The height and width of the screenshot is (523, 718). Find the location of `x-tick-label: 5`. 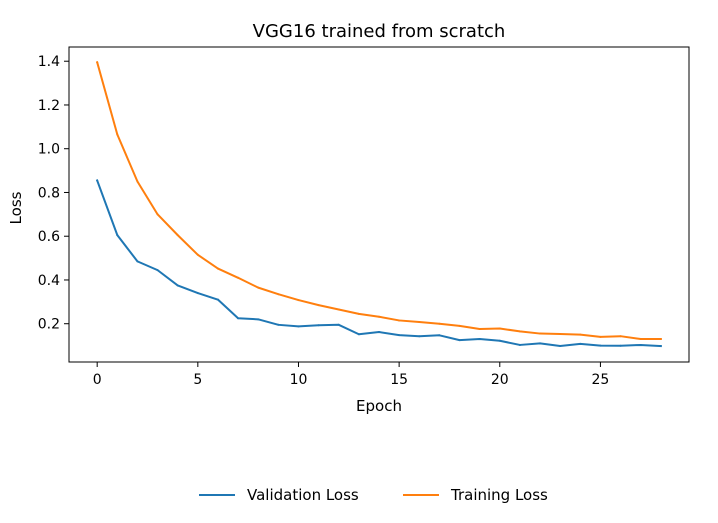

x-tick-label: 5 is located at coordinates (197, 380).